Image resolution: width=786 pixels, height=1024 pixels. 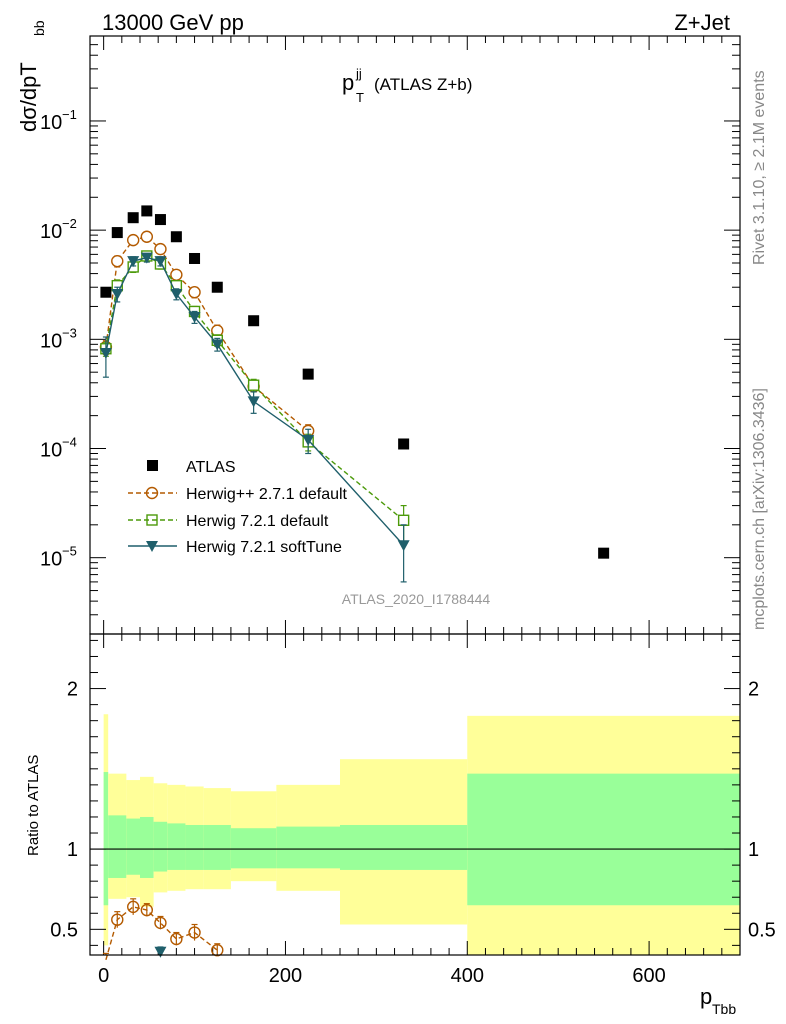 I want to click on ratio-series-herwig_softtune, so click(x=160, y=952).